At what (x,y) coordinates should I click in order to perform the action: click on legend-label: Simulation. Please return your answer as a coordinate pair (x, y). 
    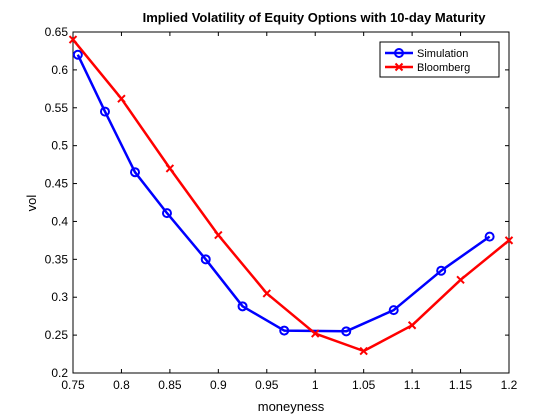
    Looking at the image, I should click on (442, 54).